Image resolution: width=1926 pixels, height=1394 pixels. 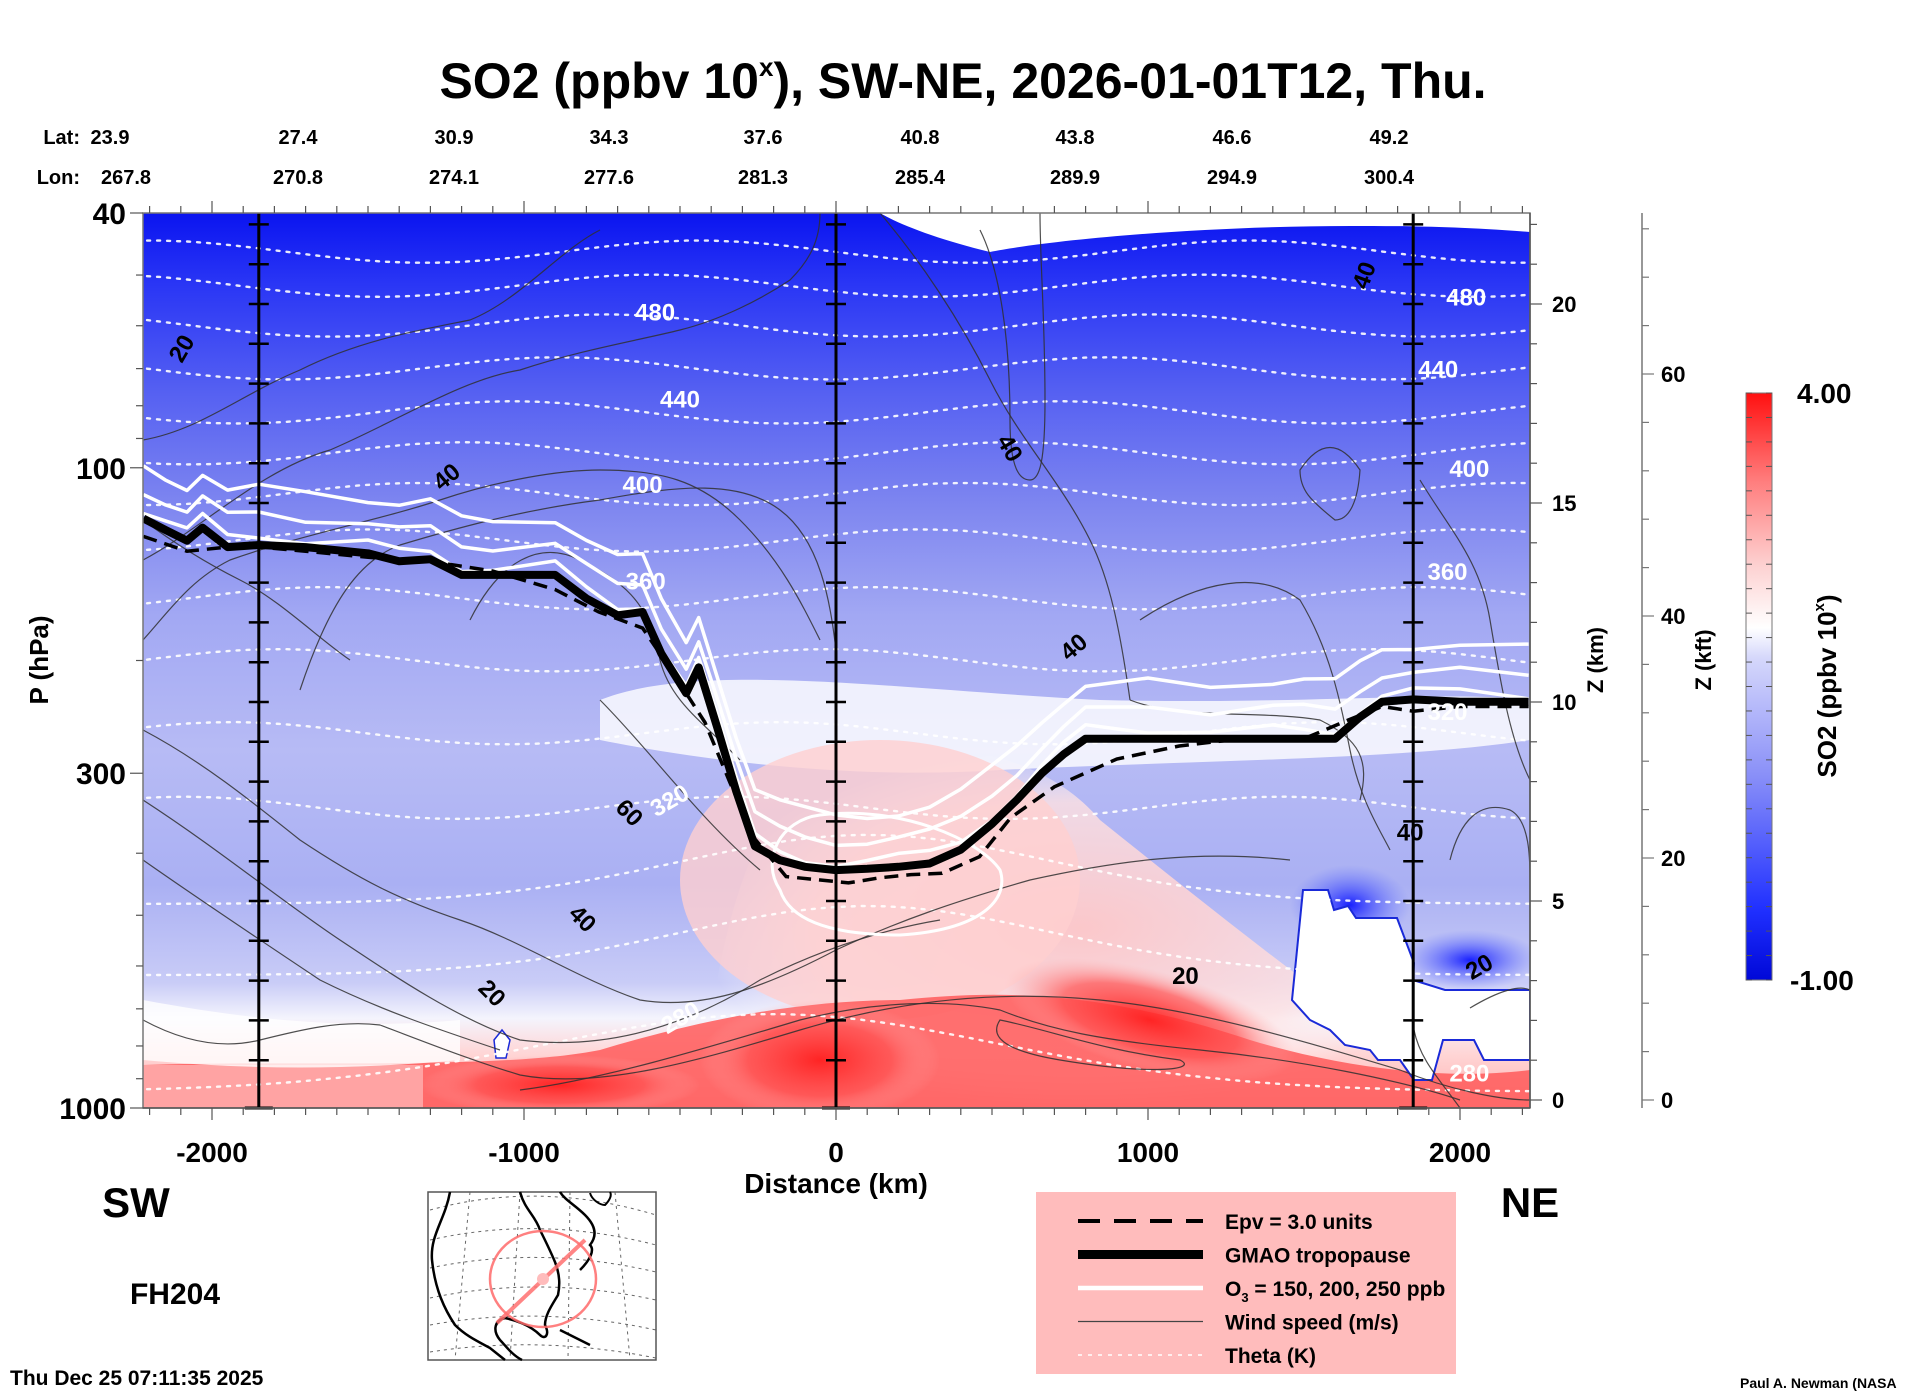 I want to click on so2-red-core-left, so click(x=560, y=1081).